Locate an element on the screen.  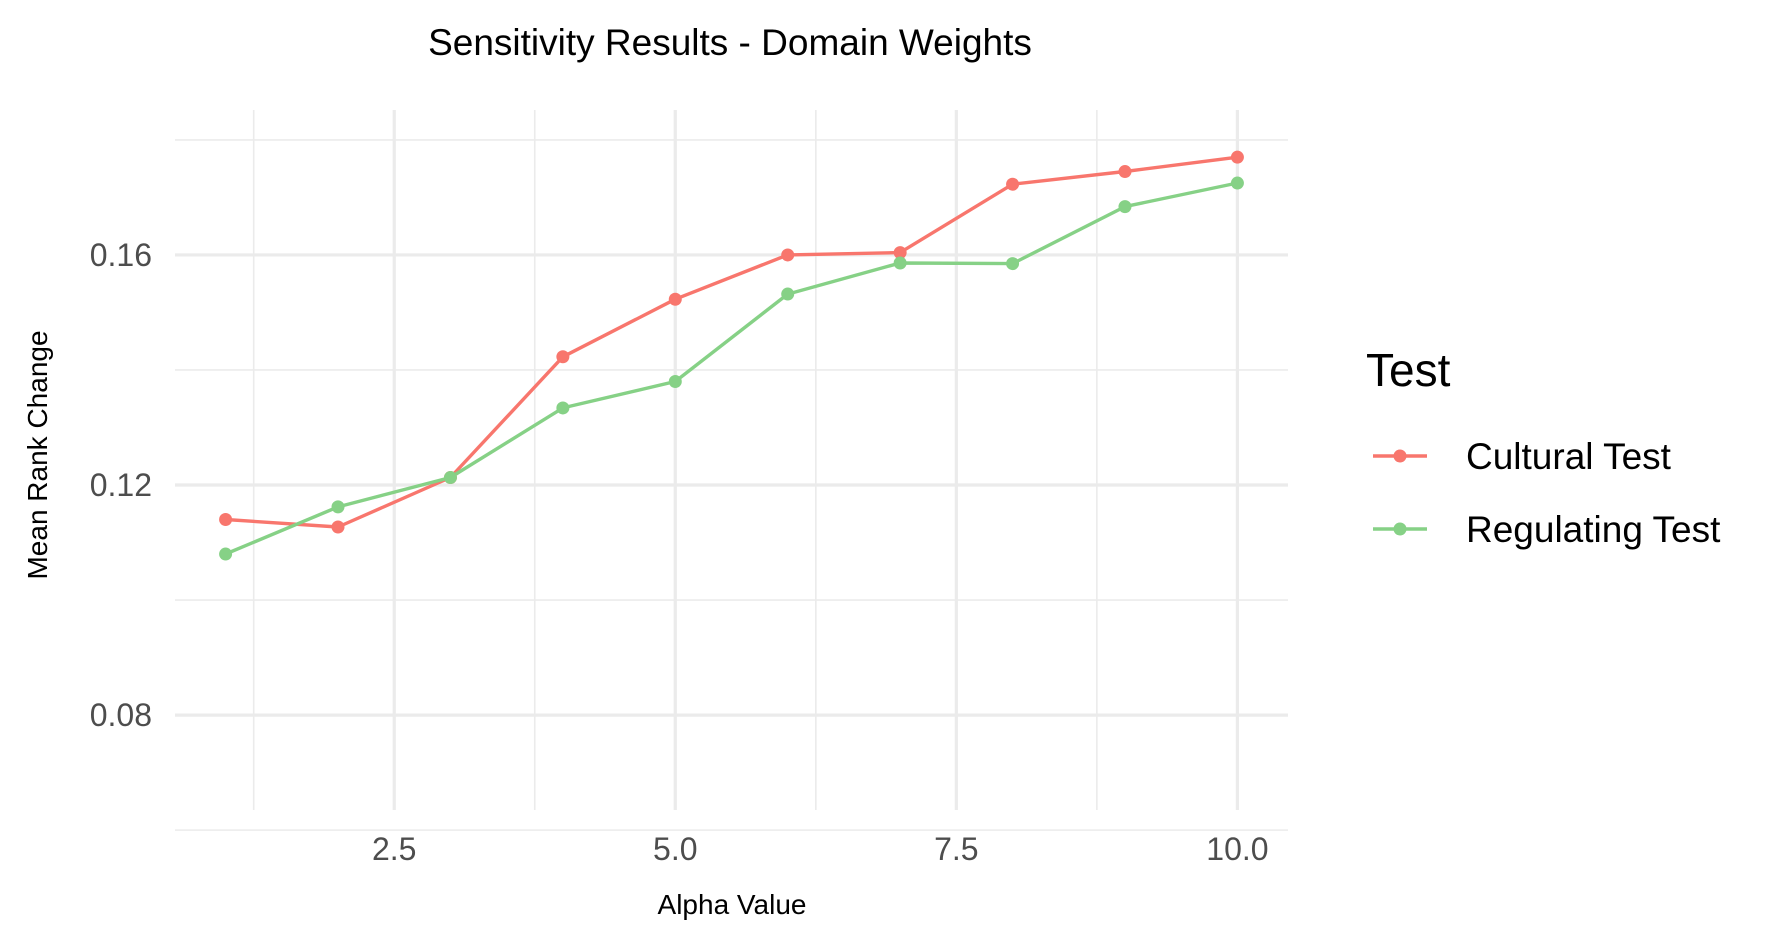
y-tick-labels: 0.08 0.12 0.16 is located at coordinates (121, 485).